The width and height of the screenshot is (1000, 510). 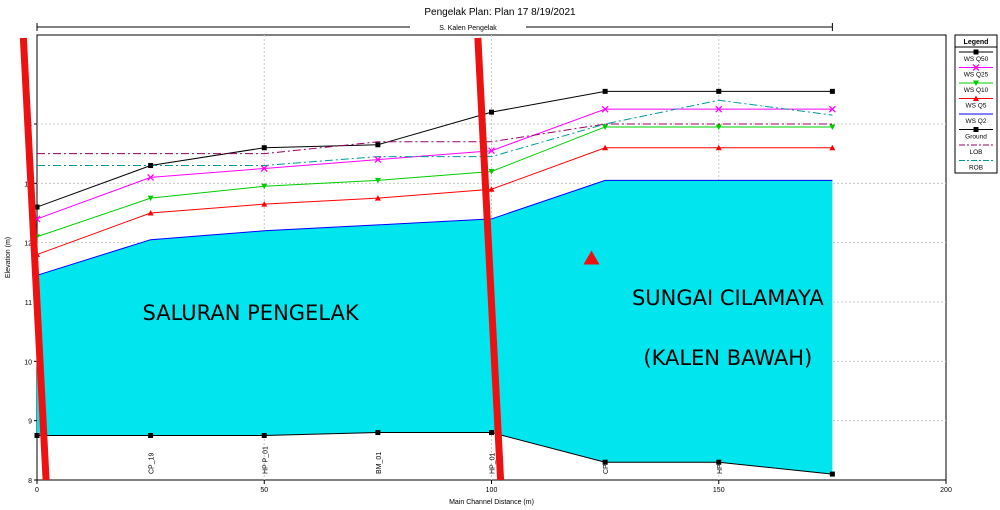 I want to click on x-tick-label: 50, so click(x=264, y=490).